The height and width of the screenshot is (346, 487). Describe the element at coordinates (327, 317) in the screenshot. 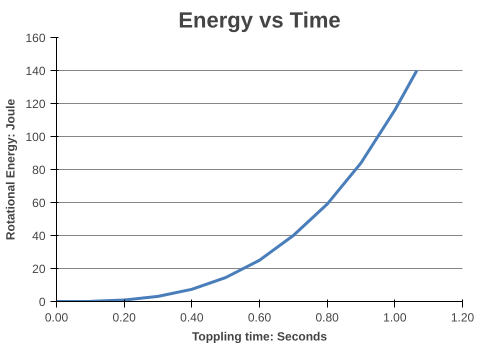

I see `x-tick-label: 0.80` at that location.